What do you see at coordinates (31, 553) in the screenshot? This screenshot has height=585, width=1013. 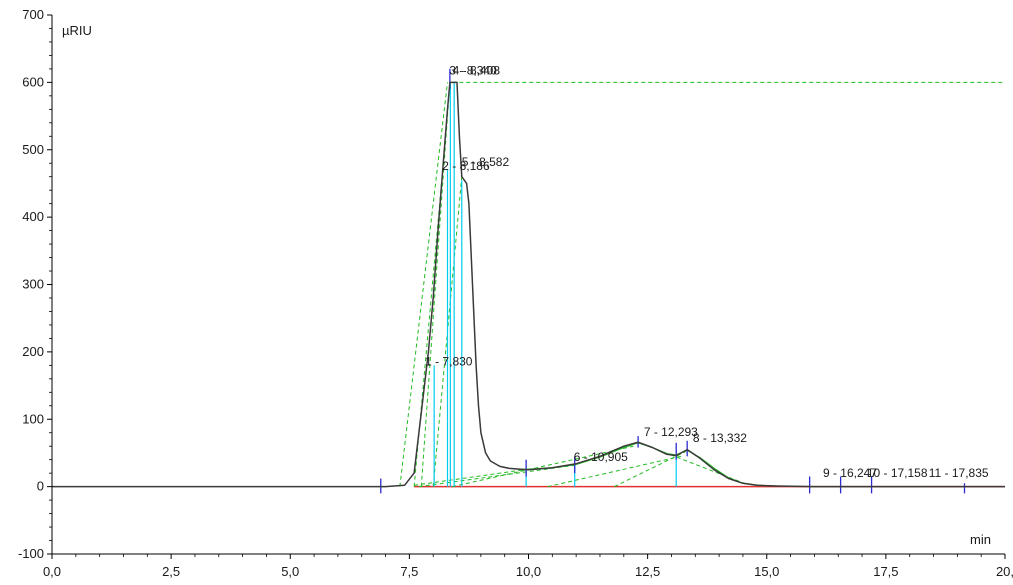 I see `y-tick-label: -100` at bounding box center [31, 553].